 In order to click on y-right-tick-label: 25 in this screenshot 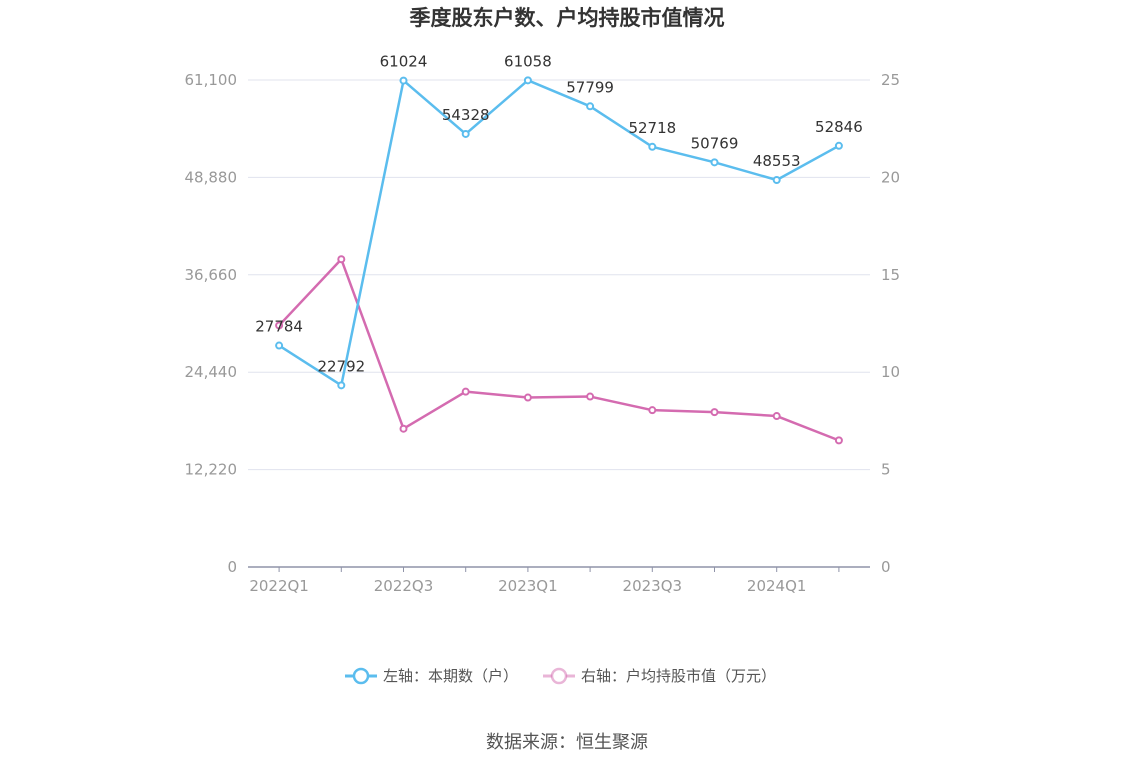, I will do `click(890, 80)`.